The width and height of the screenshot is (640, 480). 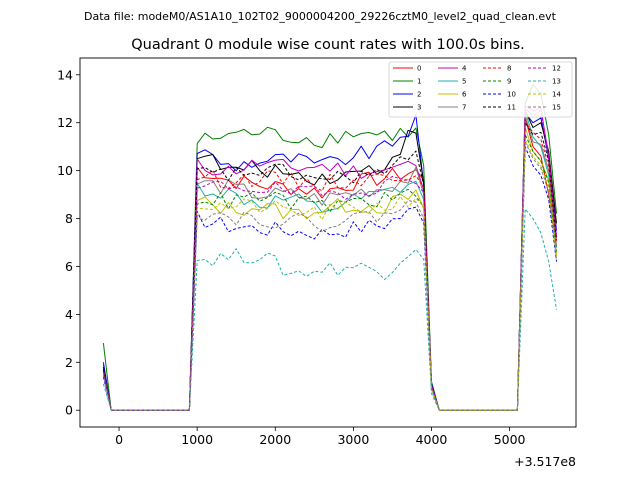 I want to click on y-tick-label: 8, so click(x=69, y=218).